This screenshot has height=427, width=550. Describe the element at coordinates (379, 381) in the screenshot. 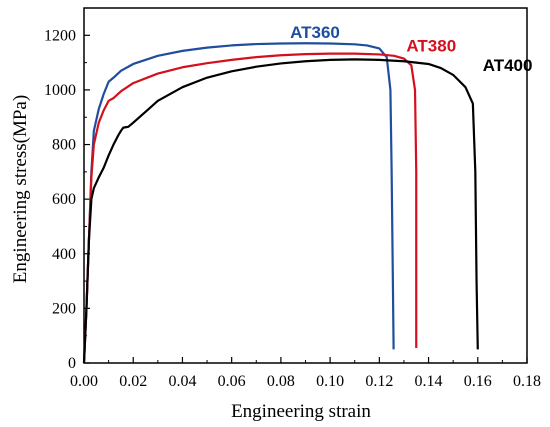

I see `x-tick-label: 0.12` at that location.